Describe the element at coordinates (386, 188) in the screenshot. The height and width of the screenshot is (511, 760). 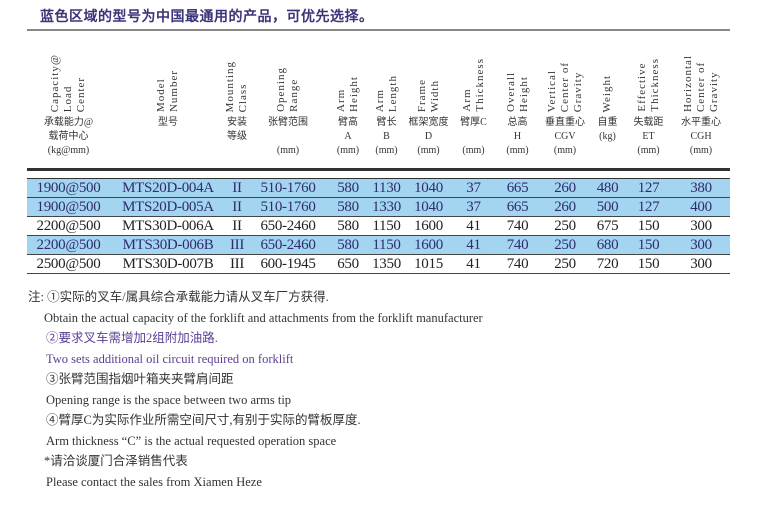
I see `table-cell: 1130` at that location.